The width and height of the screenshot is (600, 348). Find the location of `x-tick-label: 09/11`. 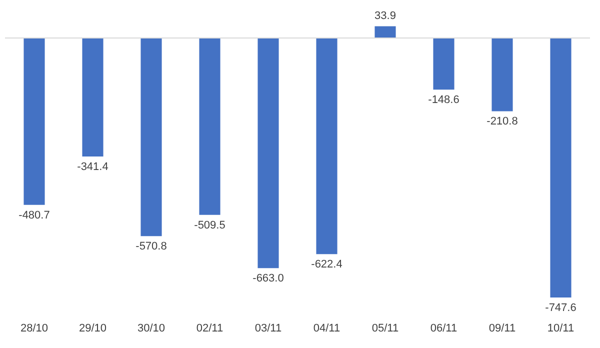

x-tick-label: 09/11 is located at coordinates (502, 328).